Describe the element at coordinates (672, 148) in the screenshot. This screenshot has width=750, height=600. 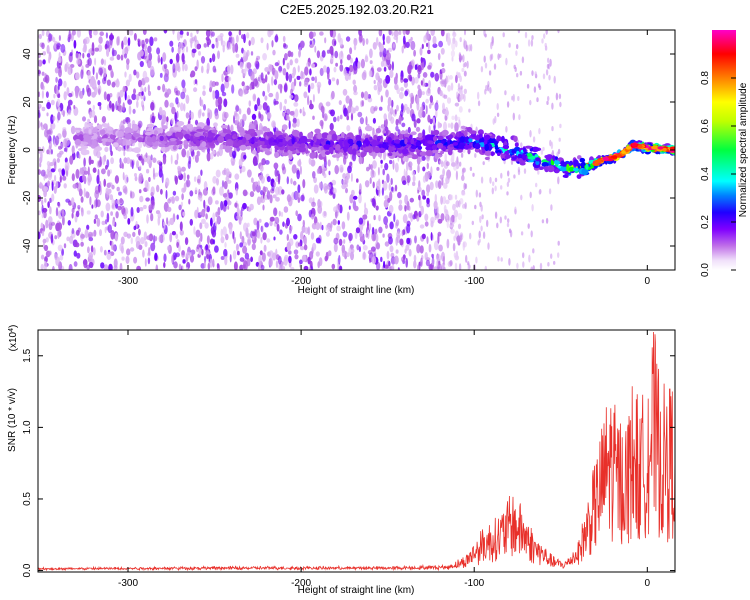
I see `spectrogram-ridge-core` at that location.